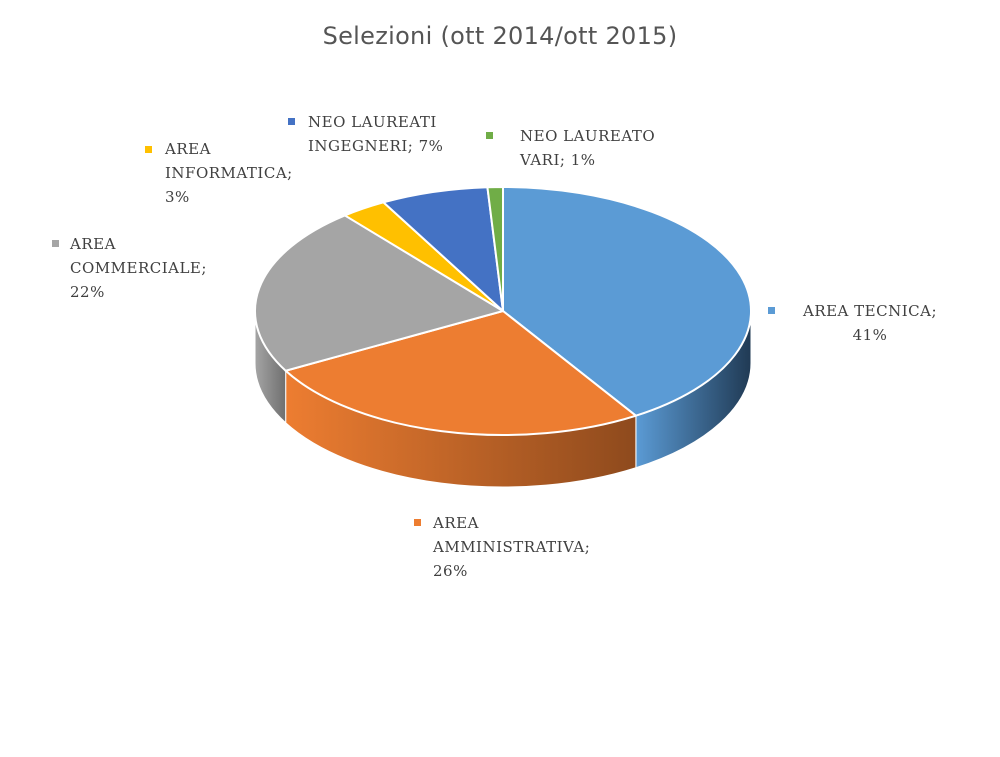  What do you see at coordinates (627, 301) in the screenshot?
I see `pie-slice-area-tecnica` at bounding box center [627, 301].